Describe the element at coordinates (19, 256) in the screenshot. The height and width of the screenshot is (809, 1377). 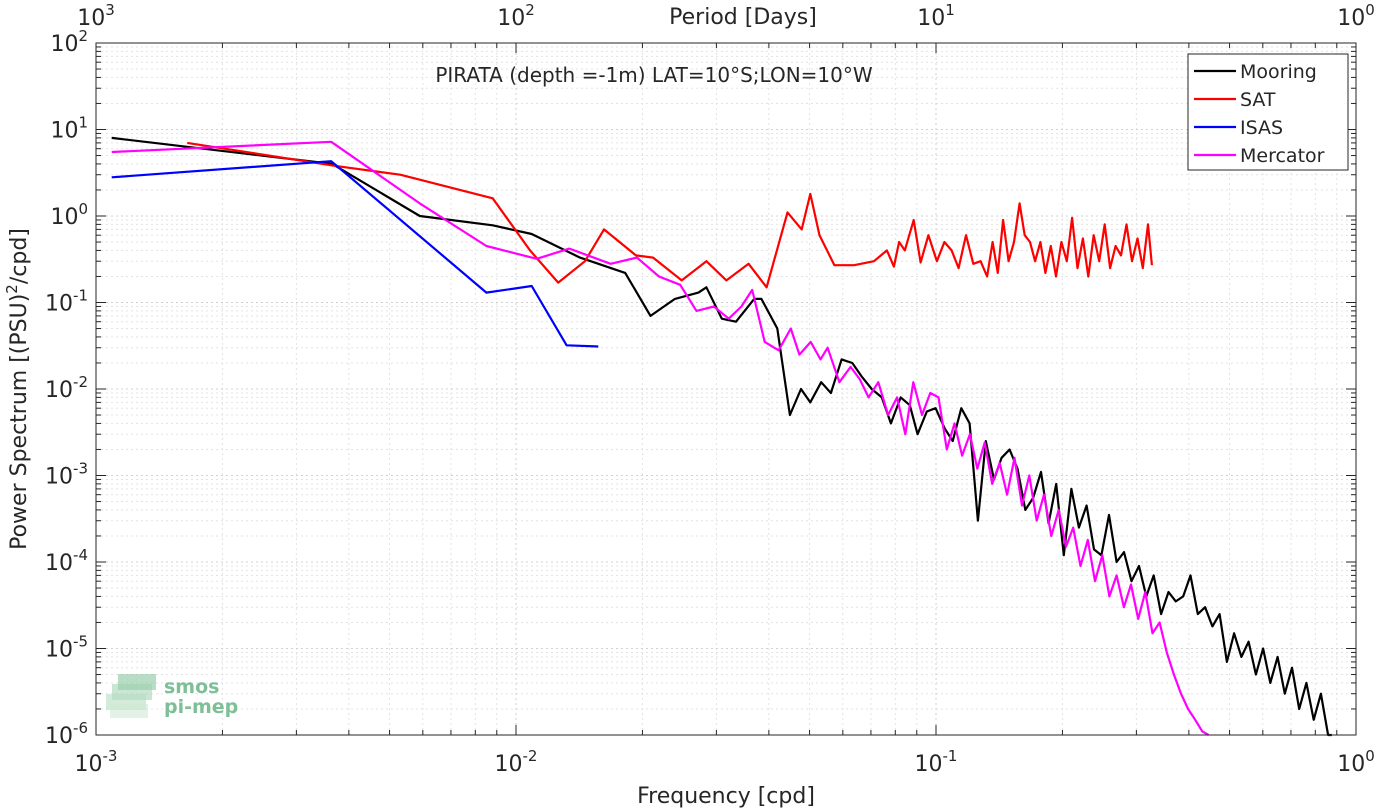
I see `y-axis-label-tail: /cpd]` at that location.